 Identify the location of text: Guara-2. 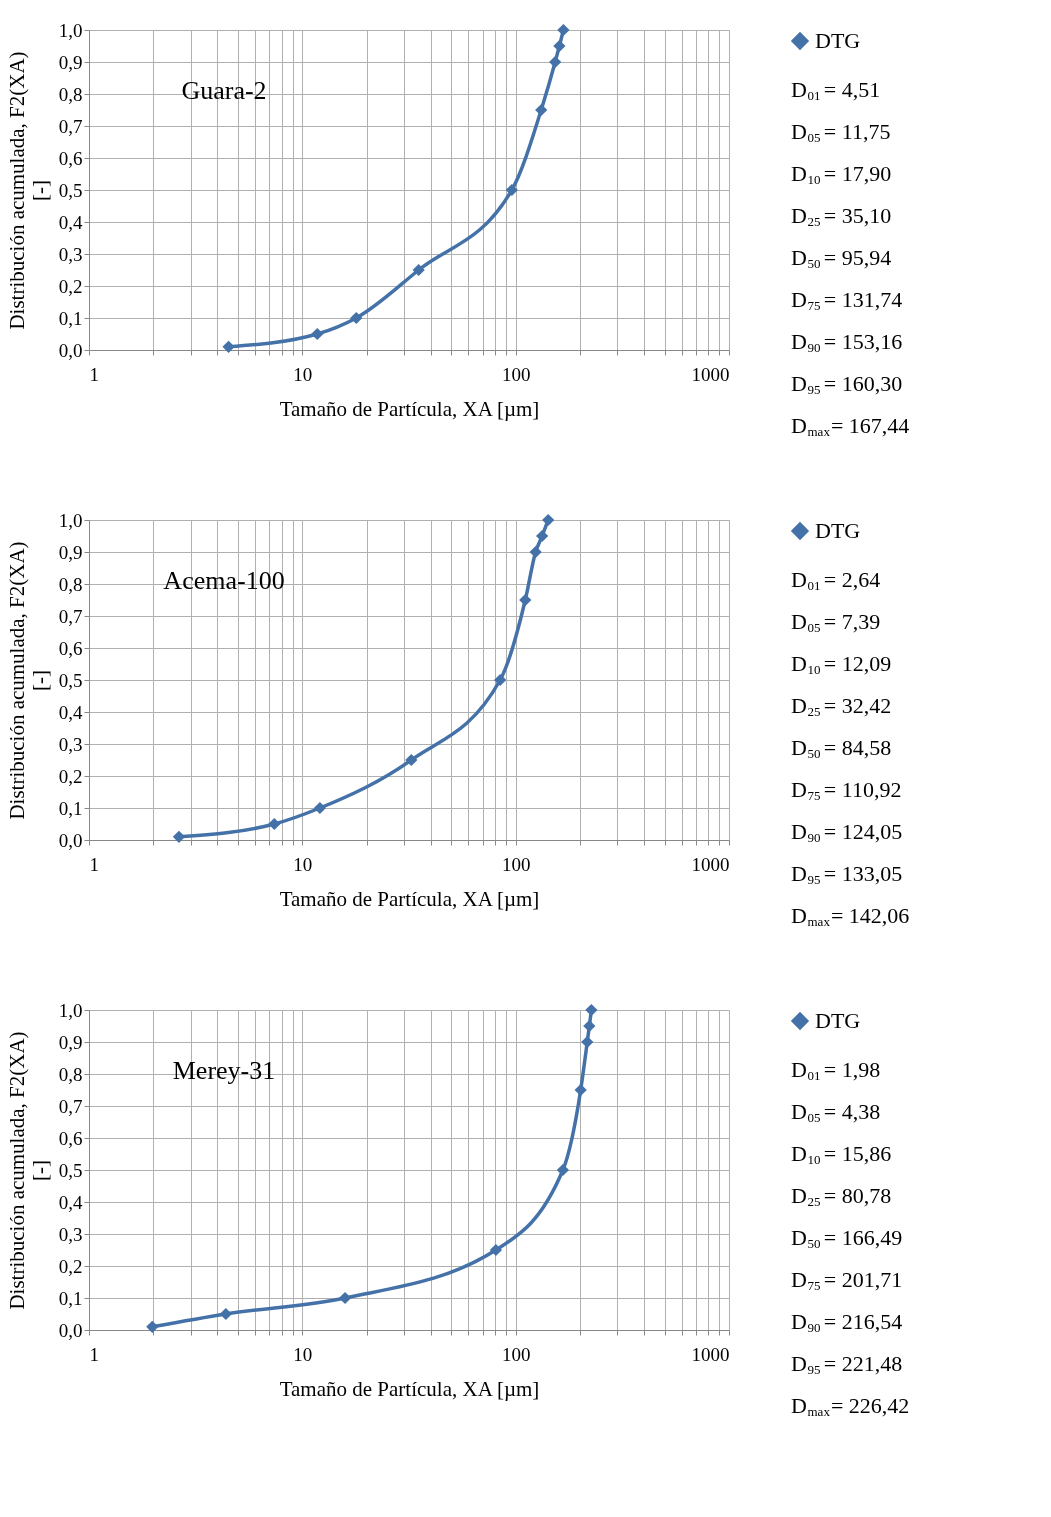
(224, 90).